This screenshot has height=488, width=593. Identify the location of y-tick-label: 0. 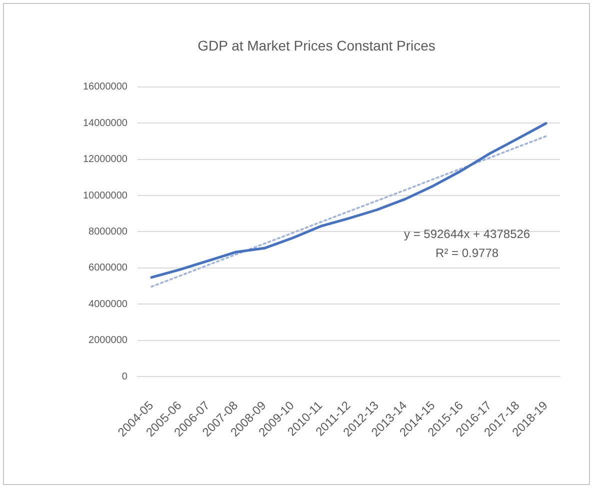
(125, 376).